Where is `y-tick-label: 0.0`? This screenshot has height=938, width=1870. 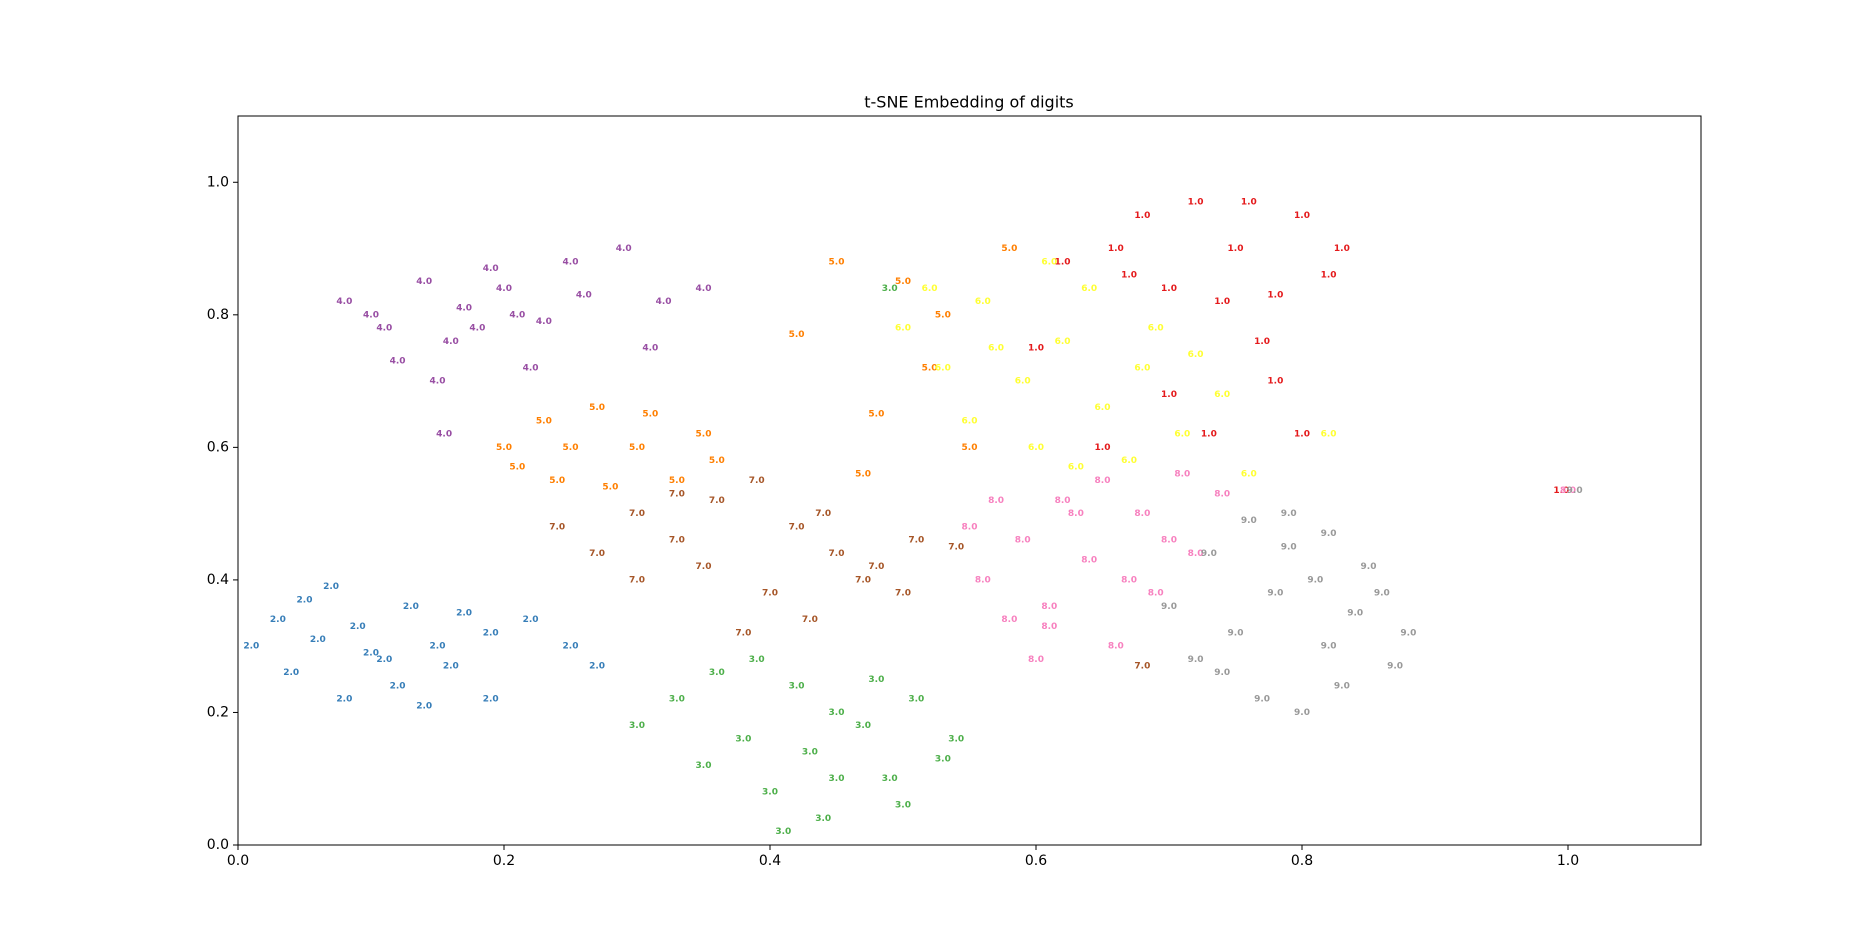 y-tick-label: 0.0 is located at coordinates (218, 845).